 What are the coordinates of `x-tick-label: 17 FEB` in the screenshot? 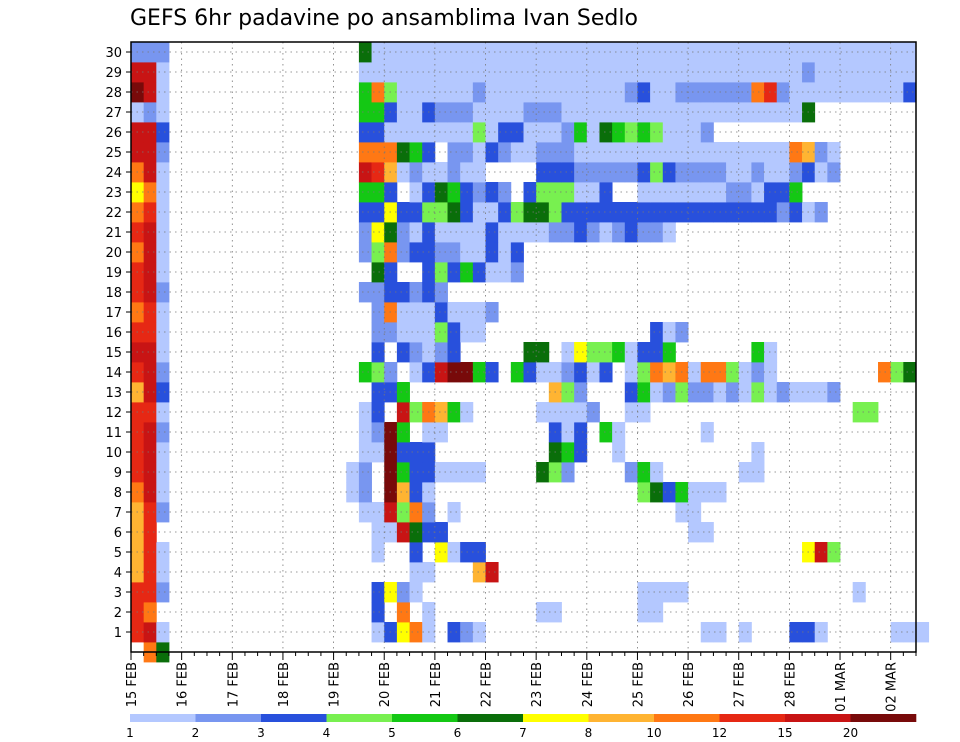 It's located at (233, 684).